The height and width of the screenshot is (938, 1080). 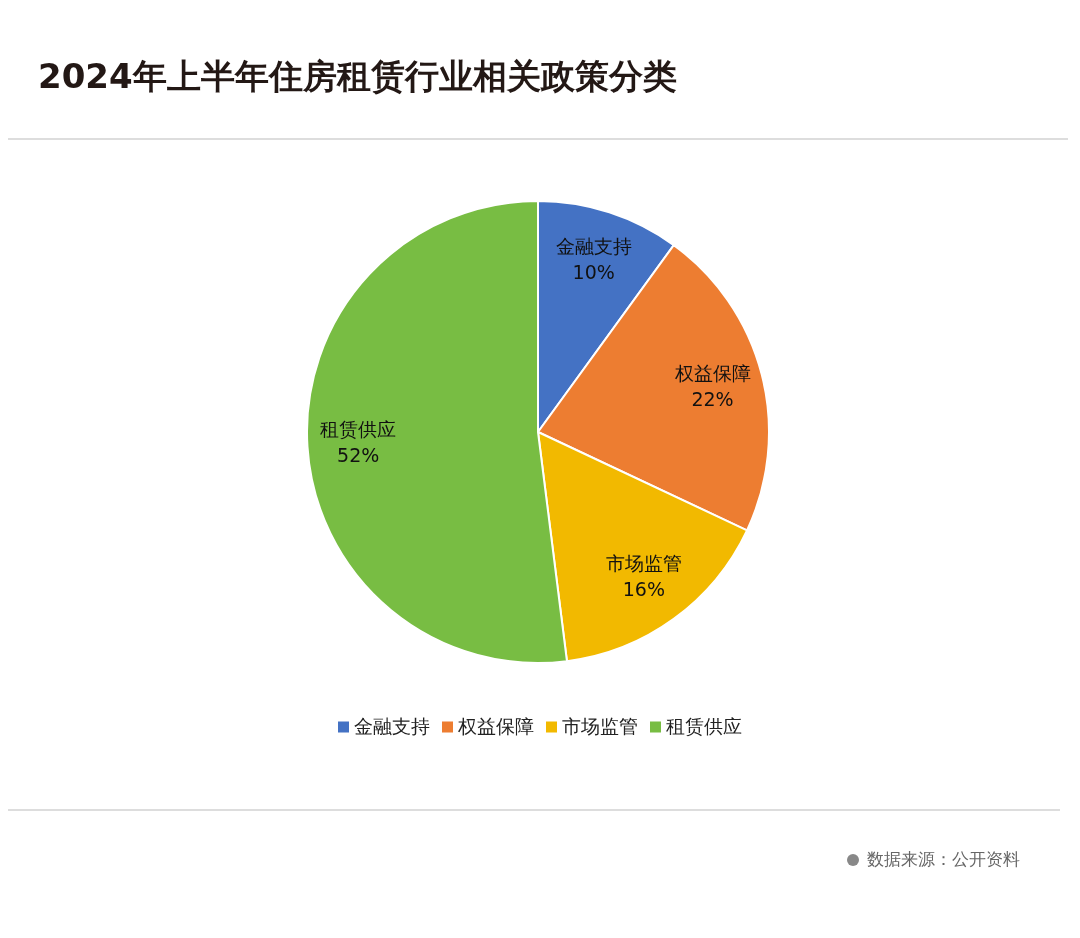 I want to click on chart-title: 2024年上半年住房租赁行业相关政策分类, so click(x=357, y=75).